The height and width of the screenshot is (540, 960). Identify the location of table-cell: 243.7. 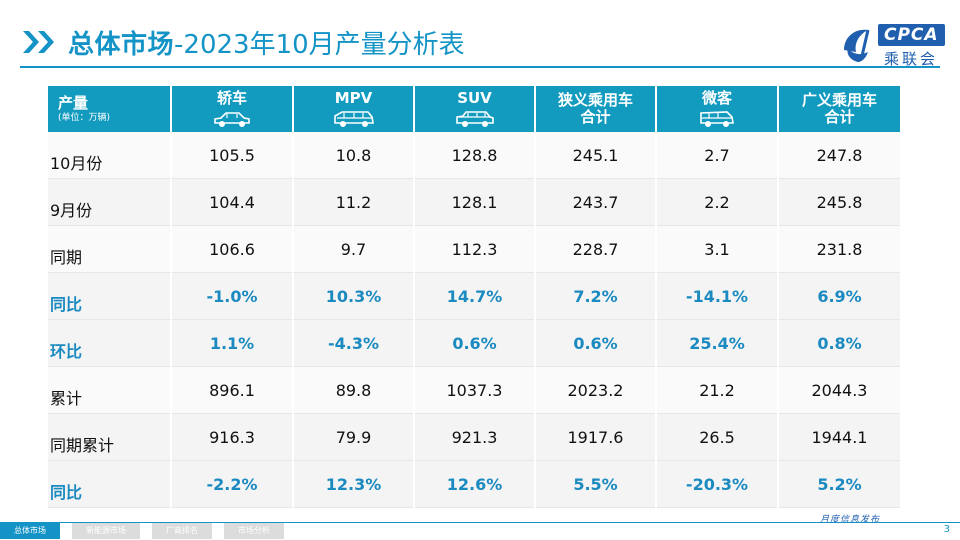
(596, 202).